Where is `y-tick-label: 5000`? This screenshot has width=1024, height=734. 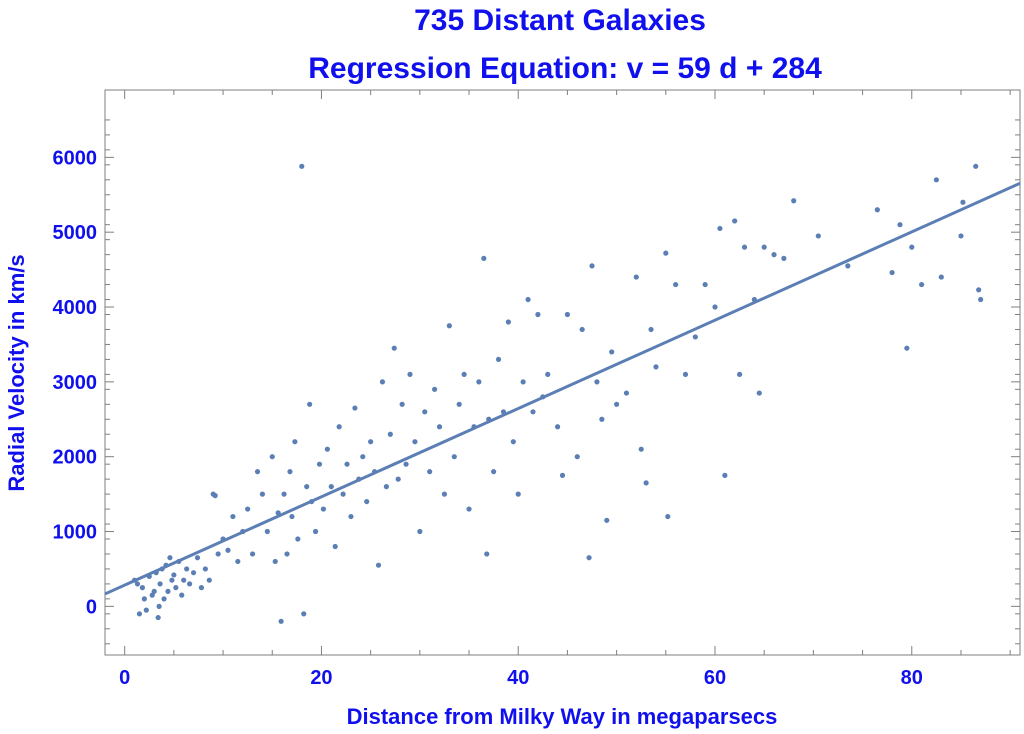 y-tick-label: 5000 is located at coordinates (75, 233).